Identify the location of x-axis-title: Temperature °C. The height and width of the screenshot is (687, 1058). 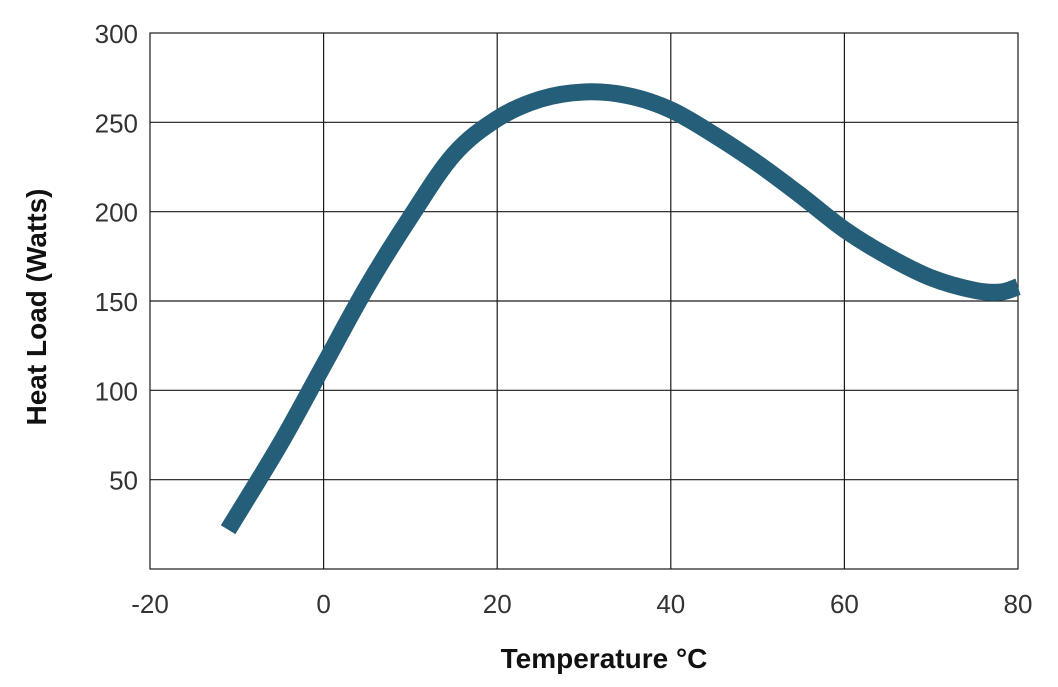
(604, 658).